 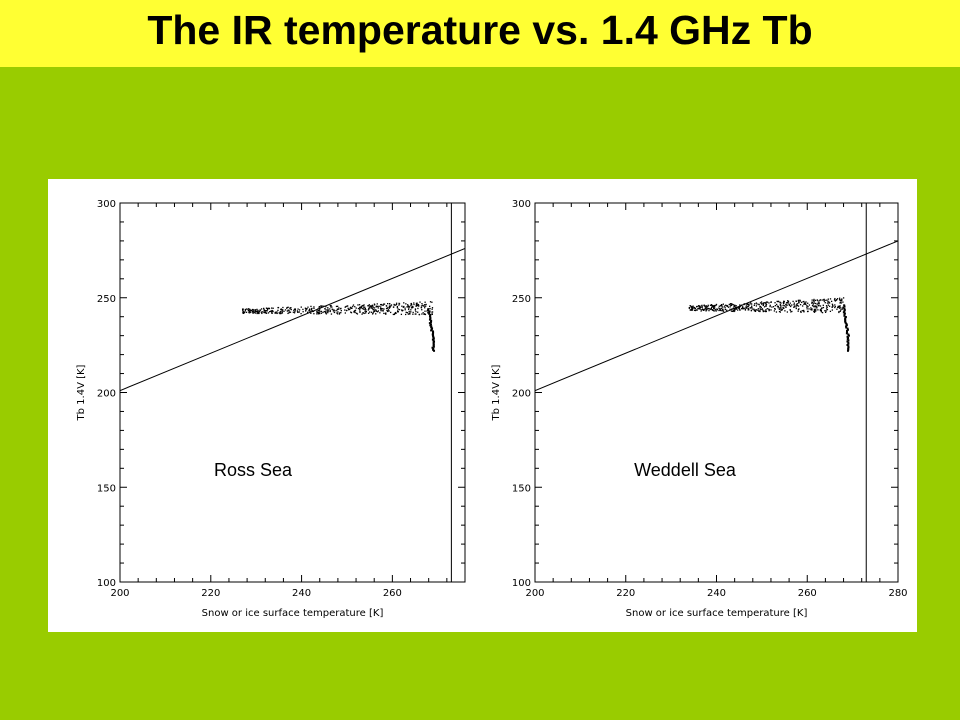 I want to click on reference-line, so click(x=292, y=320).